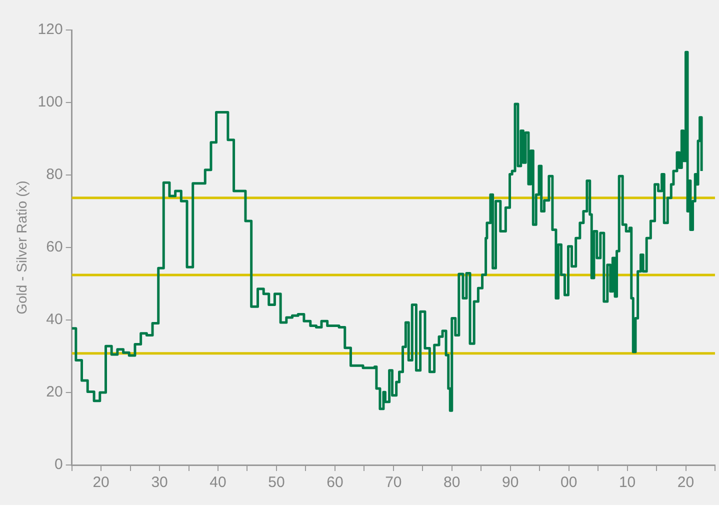 This screenshot has height=525, width=719. I want to click on y-tick-label: 120, so click(50, 29).